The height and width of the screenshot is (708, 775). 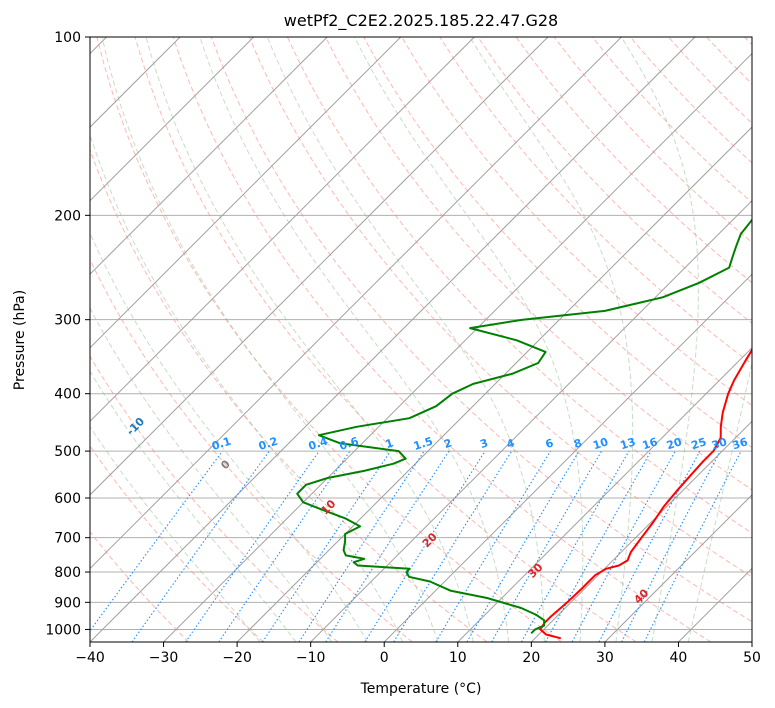 I want to click on x-tick-label: 0, so click(x=384, y=658).